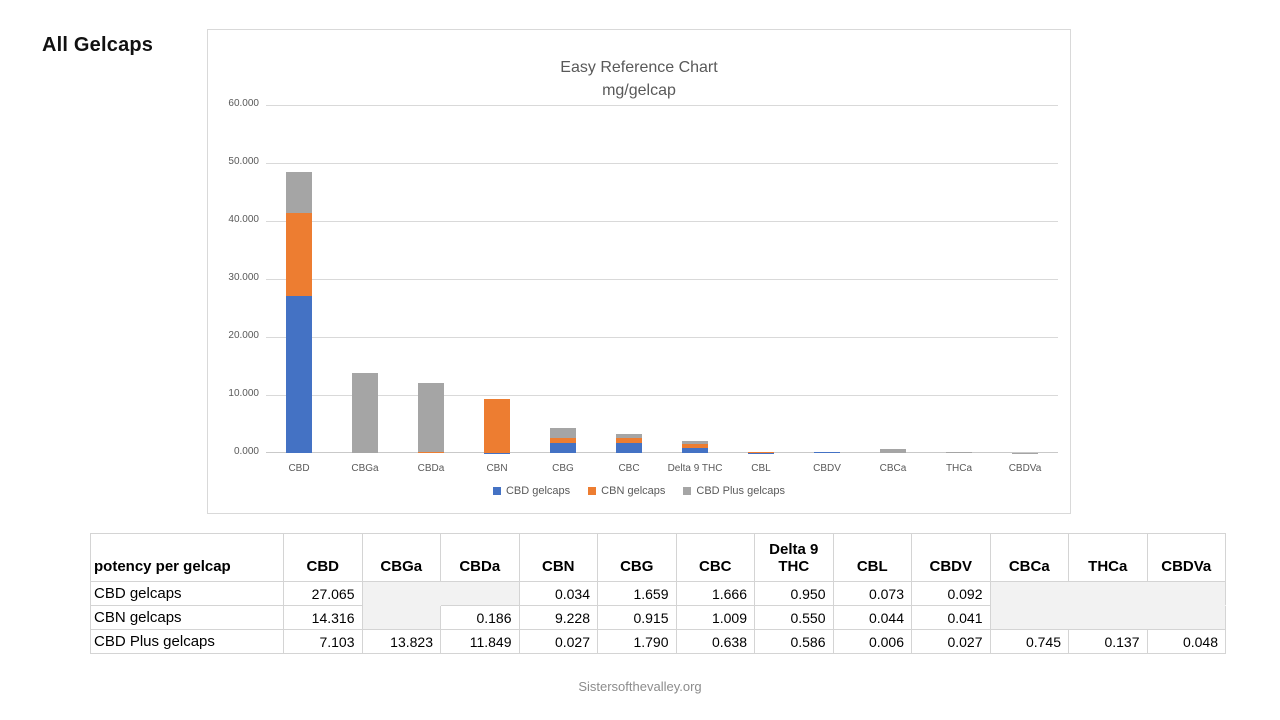 The height and width of the screenshot is (720, 1280). Describe the element at coordinates (715, 557) in the screenshot. I see `table-header-cell: CBC` at that location.